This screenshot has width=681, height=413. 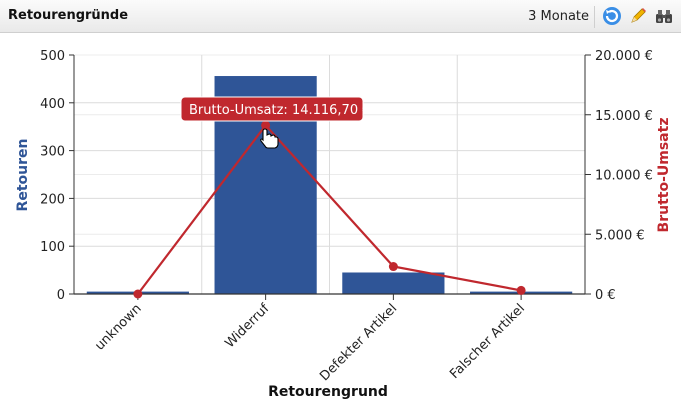 I want to click on left-tick-label: 400, so click(x=52, y=104).